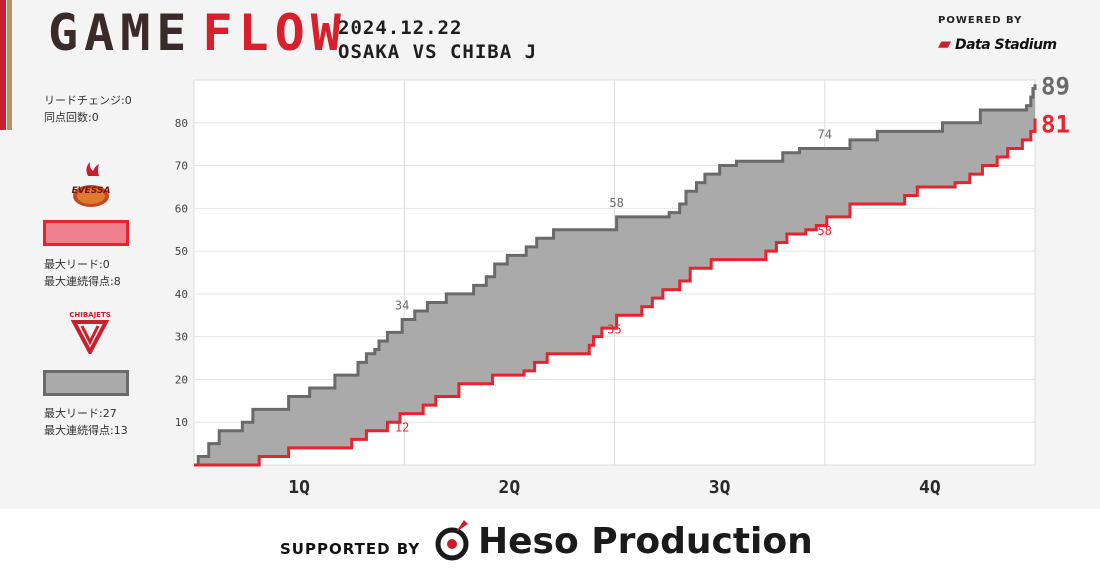  I want to click on y-tick-label: 70, so click(181, 166).